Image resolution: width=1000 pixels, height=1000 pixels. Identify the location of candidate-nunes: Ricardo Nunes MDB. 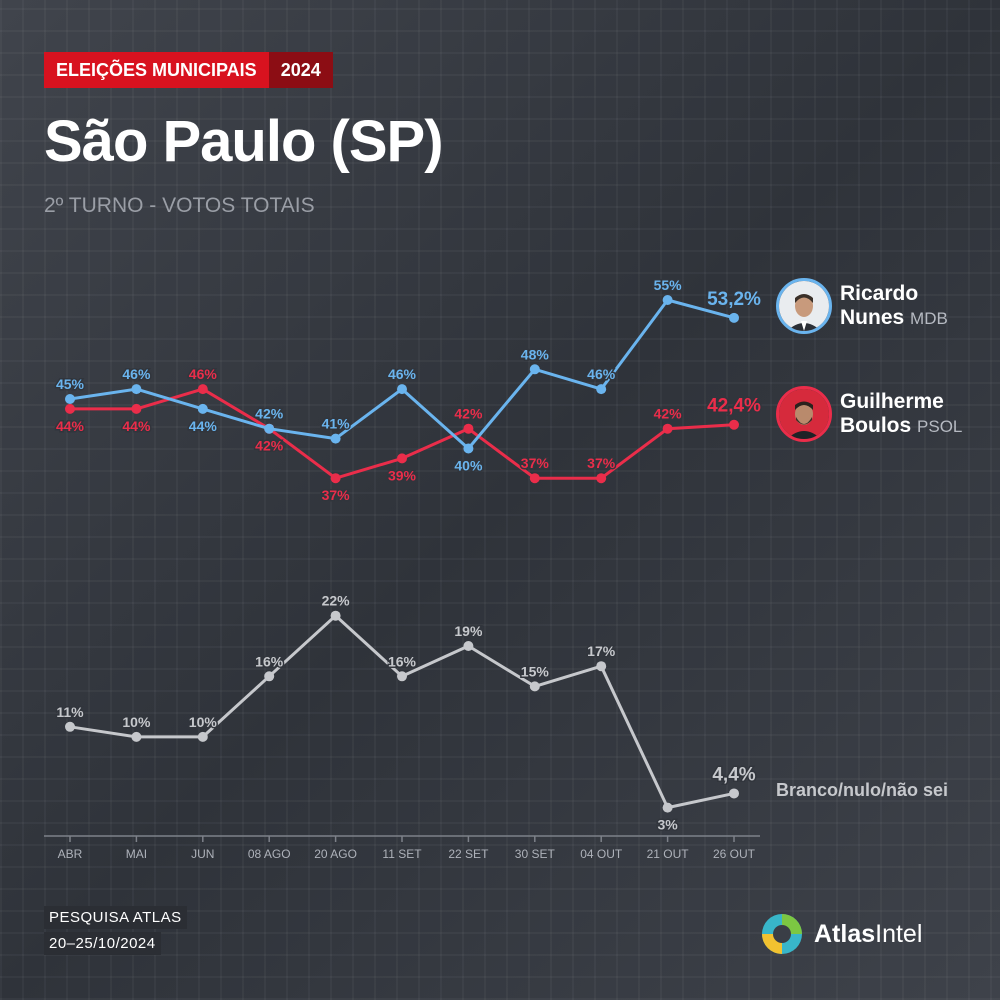
(862, 306).